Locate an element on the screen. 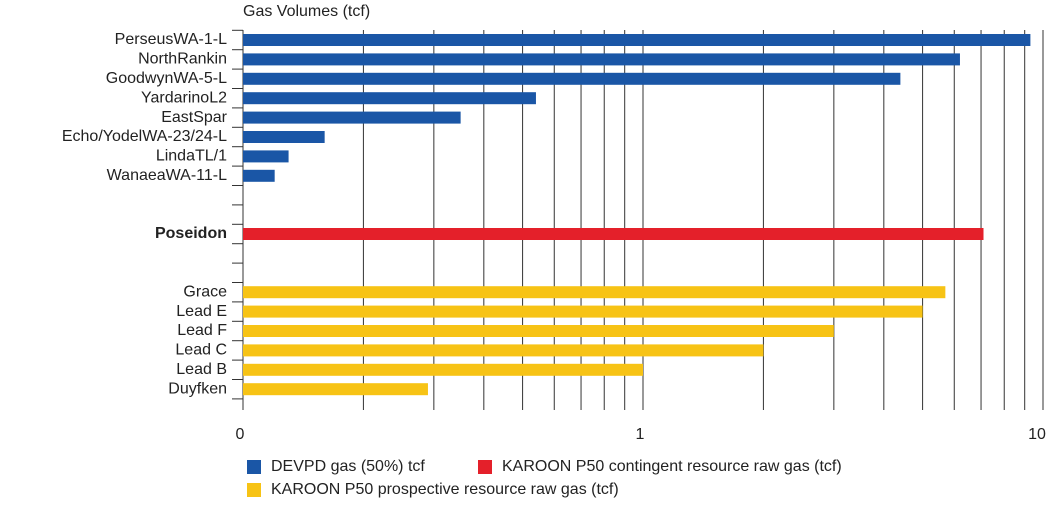 The height and width of the screenshot is (506, 1051). y-tick-label: GoodwynWA-5-L is located at coordinates (166, 78).